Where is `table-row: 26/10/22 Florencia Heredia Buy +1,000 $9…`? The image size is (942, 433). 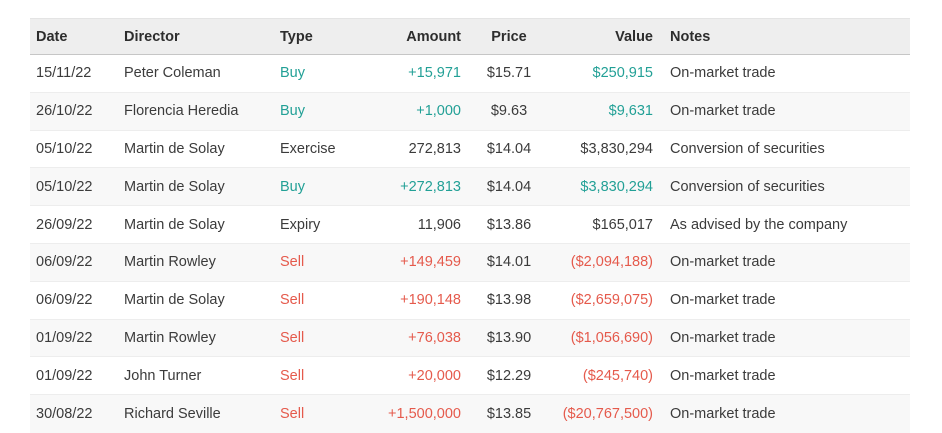 table-row: 26/10/22 Florencia Heredia Buy +1,000 $9… is located at coordinates (470, 111).